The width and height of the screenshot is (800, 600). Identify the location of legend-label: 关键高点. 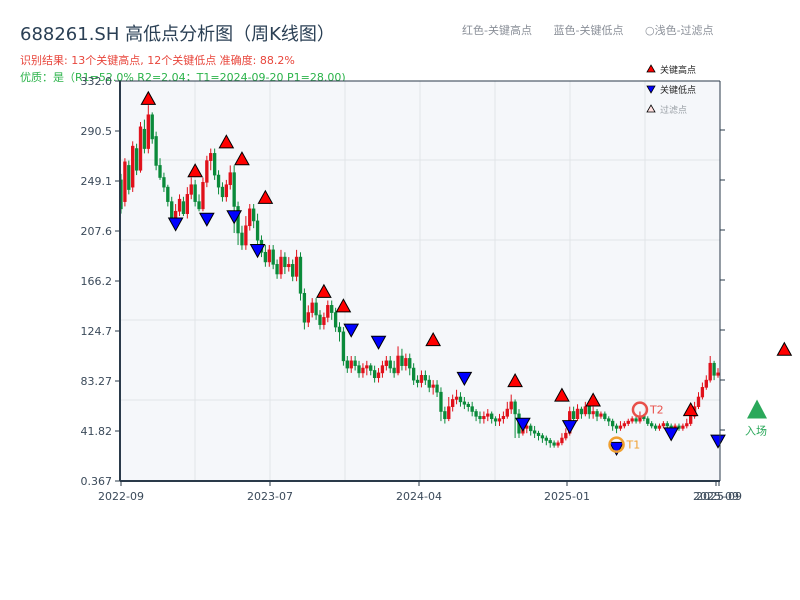
(678, 70).